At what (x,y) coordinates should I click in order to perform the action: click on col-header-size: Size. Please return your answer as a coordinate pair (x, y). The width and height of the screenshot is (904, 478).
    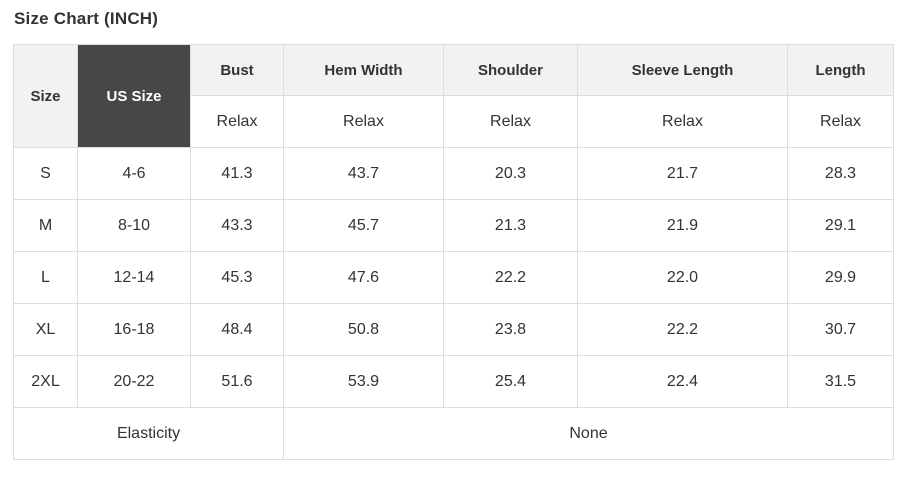
    Looking at the image, I should click on (45, 96).